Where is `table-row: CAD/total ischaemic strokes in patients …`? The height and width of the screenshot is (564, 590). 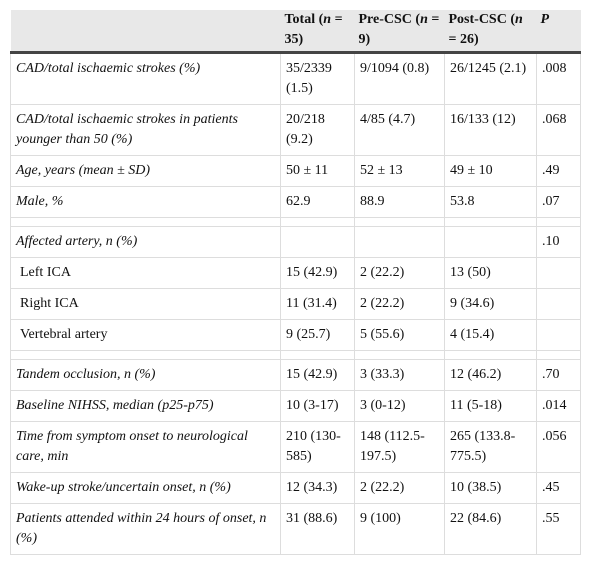 table-row: CAD/total ischaemic strokes in patients … is located at coordinates (295, 130).